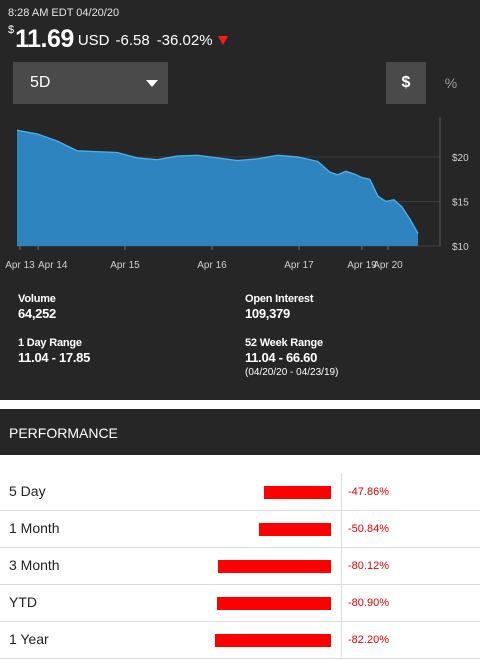 The width and height of the screenshot is (480, 660). I want to click on performance-row: YTD -80.90%, so click(240, 603).